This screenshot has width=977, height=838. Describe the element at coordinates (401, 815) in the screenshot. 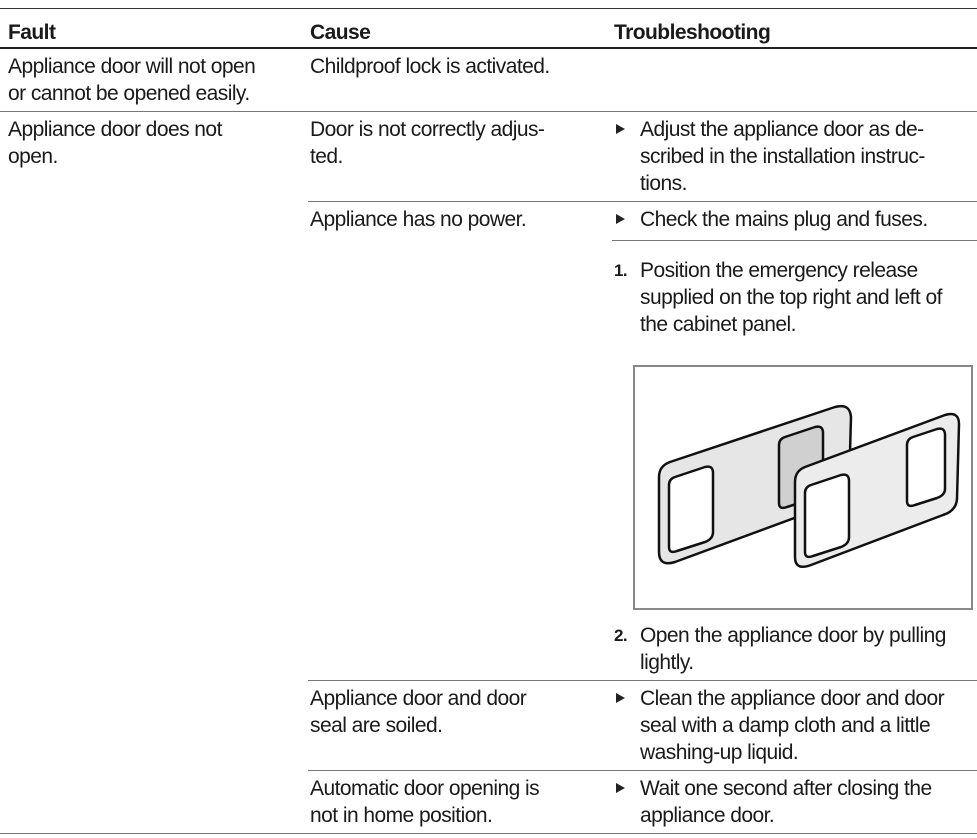

I see `cause-text: not in home position.` at that location.